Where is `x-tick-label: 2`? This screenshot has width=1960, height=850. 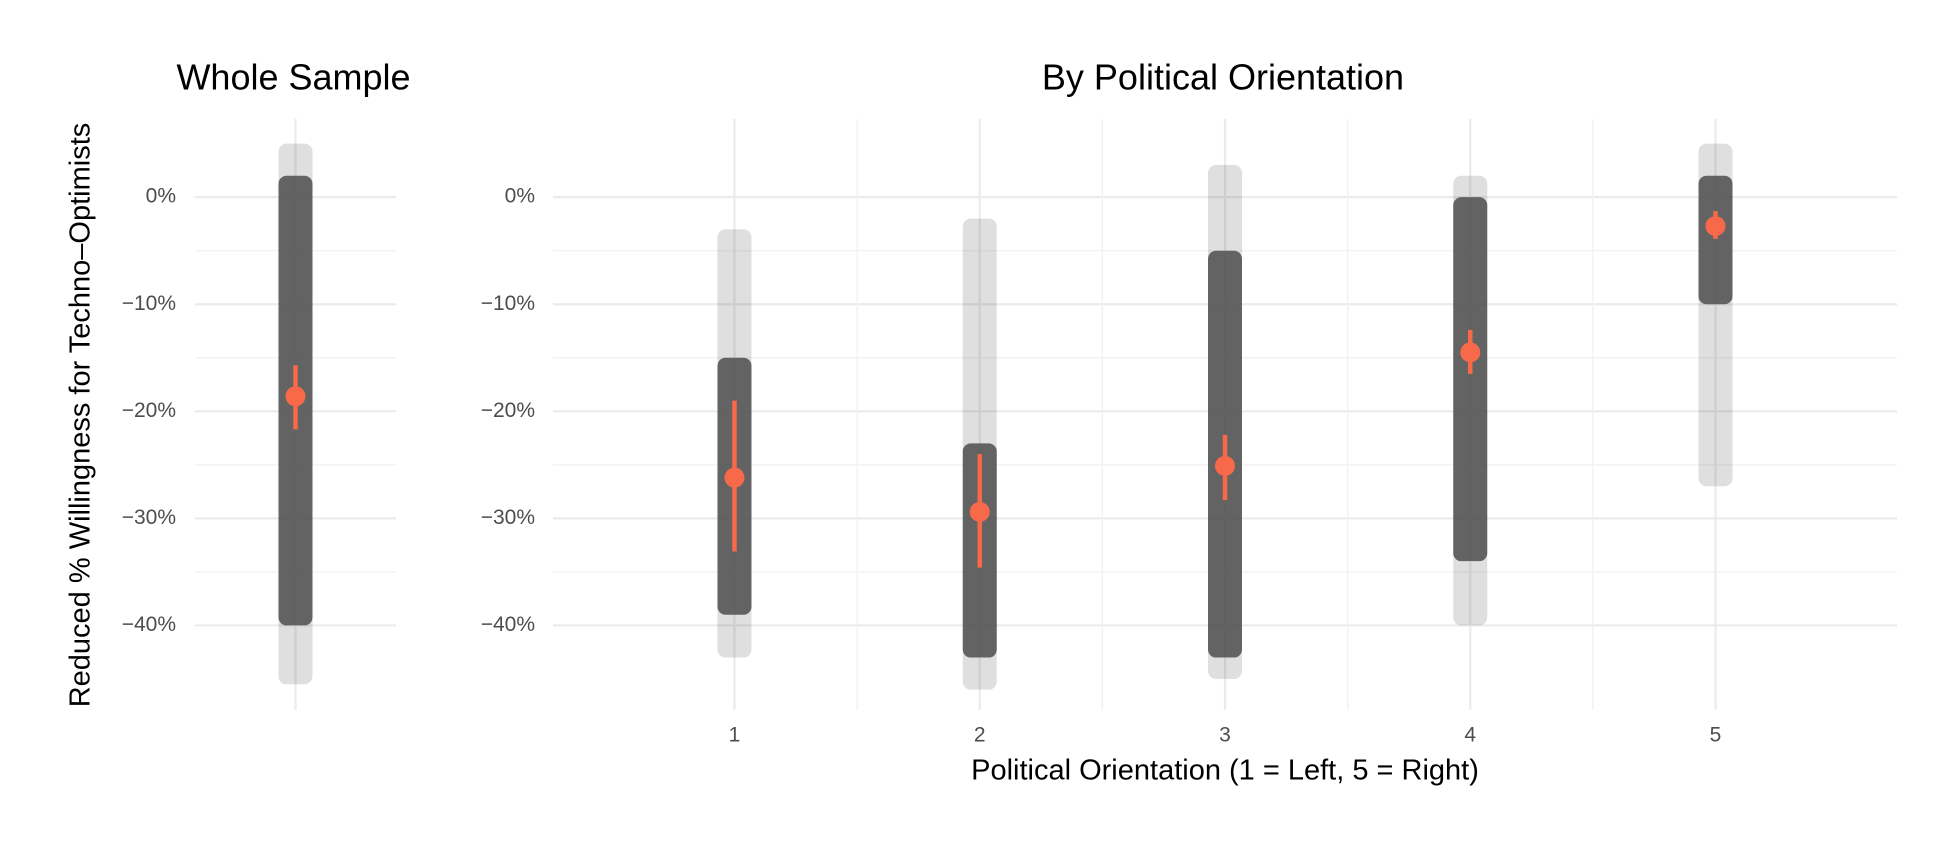 x-tick-label: 2 is located at coordinates (980, 735).